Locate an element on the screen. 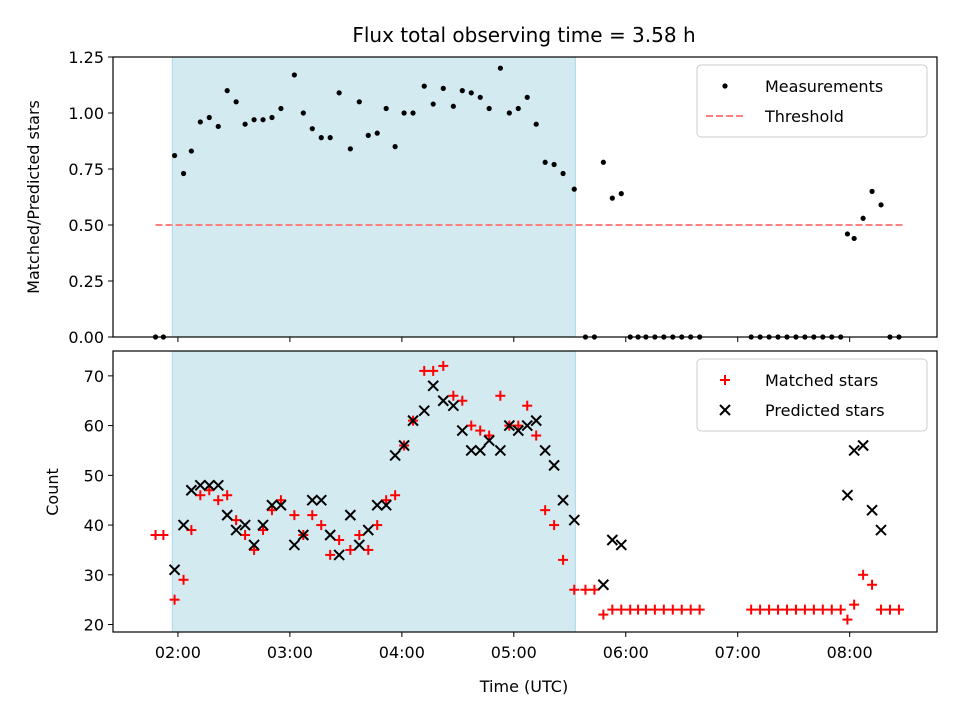  legend-label: Matched stars is located at coordinates (821, 380).